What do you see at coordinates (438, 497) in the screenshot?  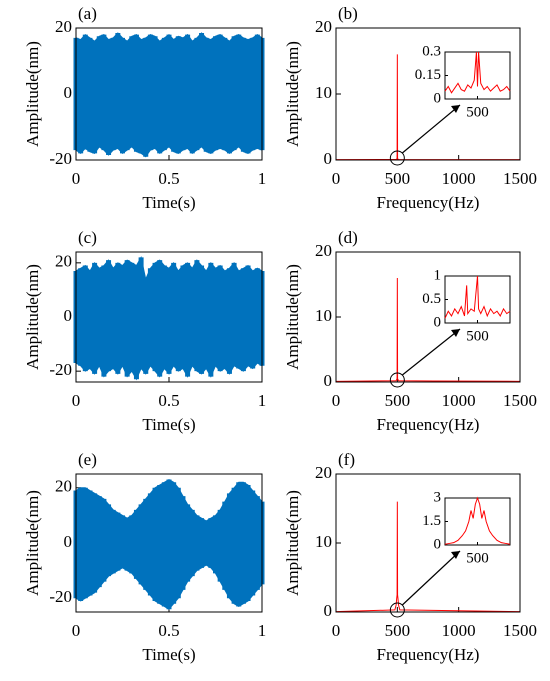 I see `y-tick-label: 3` at bounding box center [438, 497].